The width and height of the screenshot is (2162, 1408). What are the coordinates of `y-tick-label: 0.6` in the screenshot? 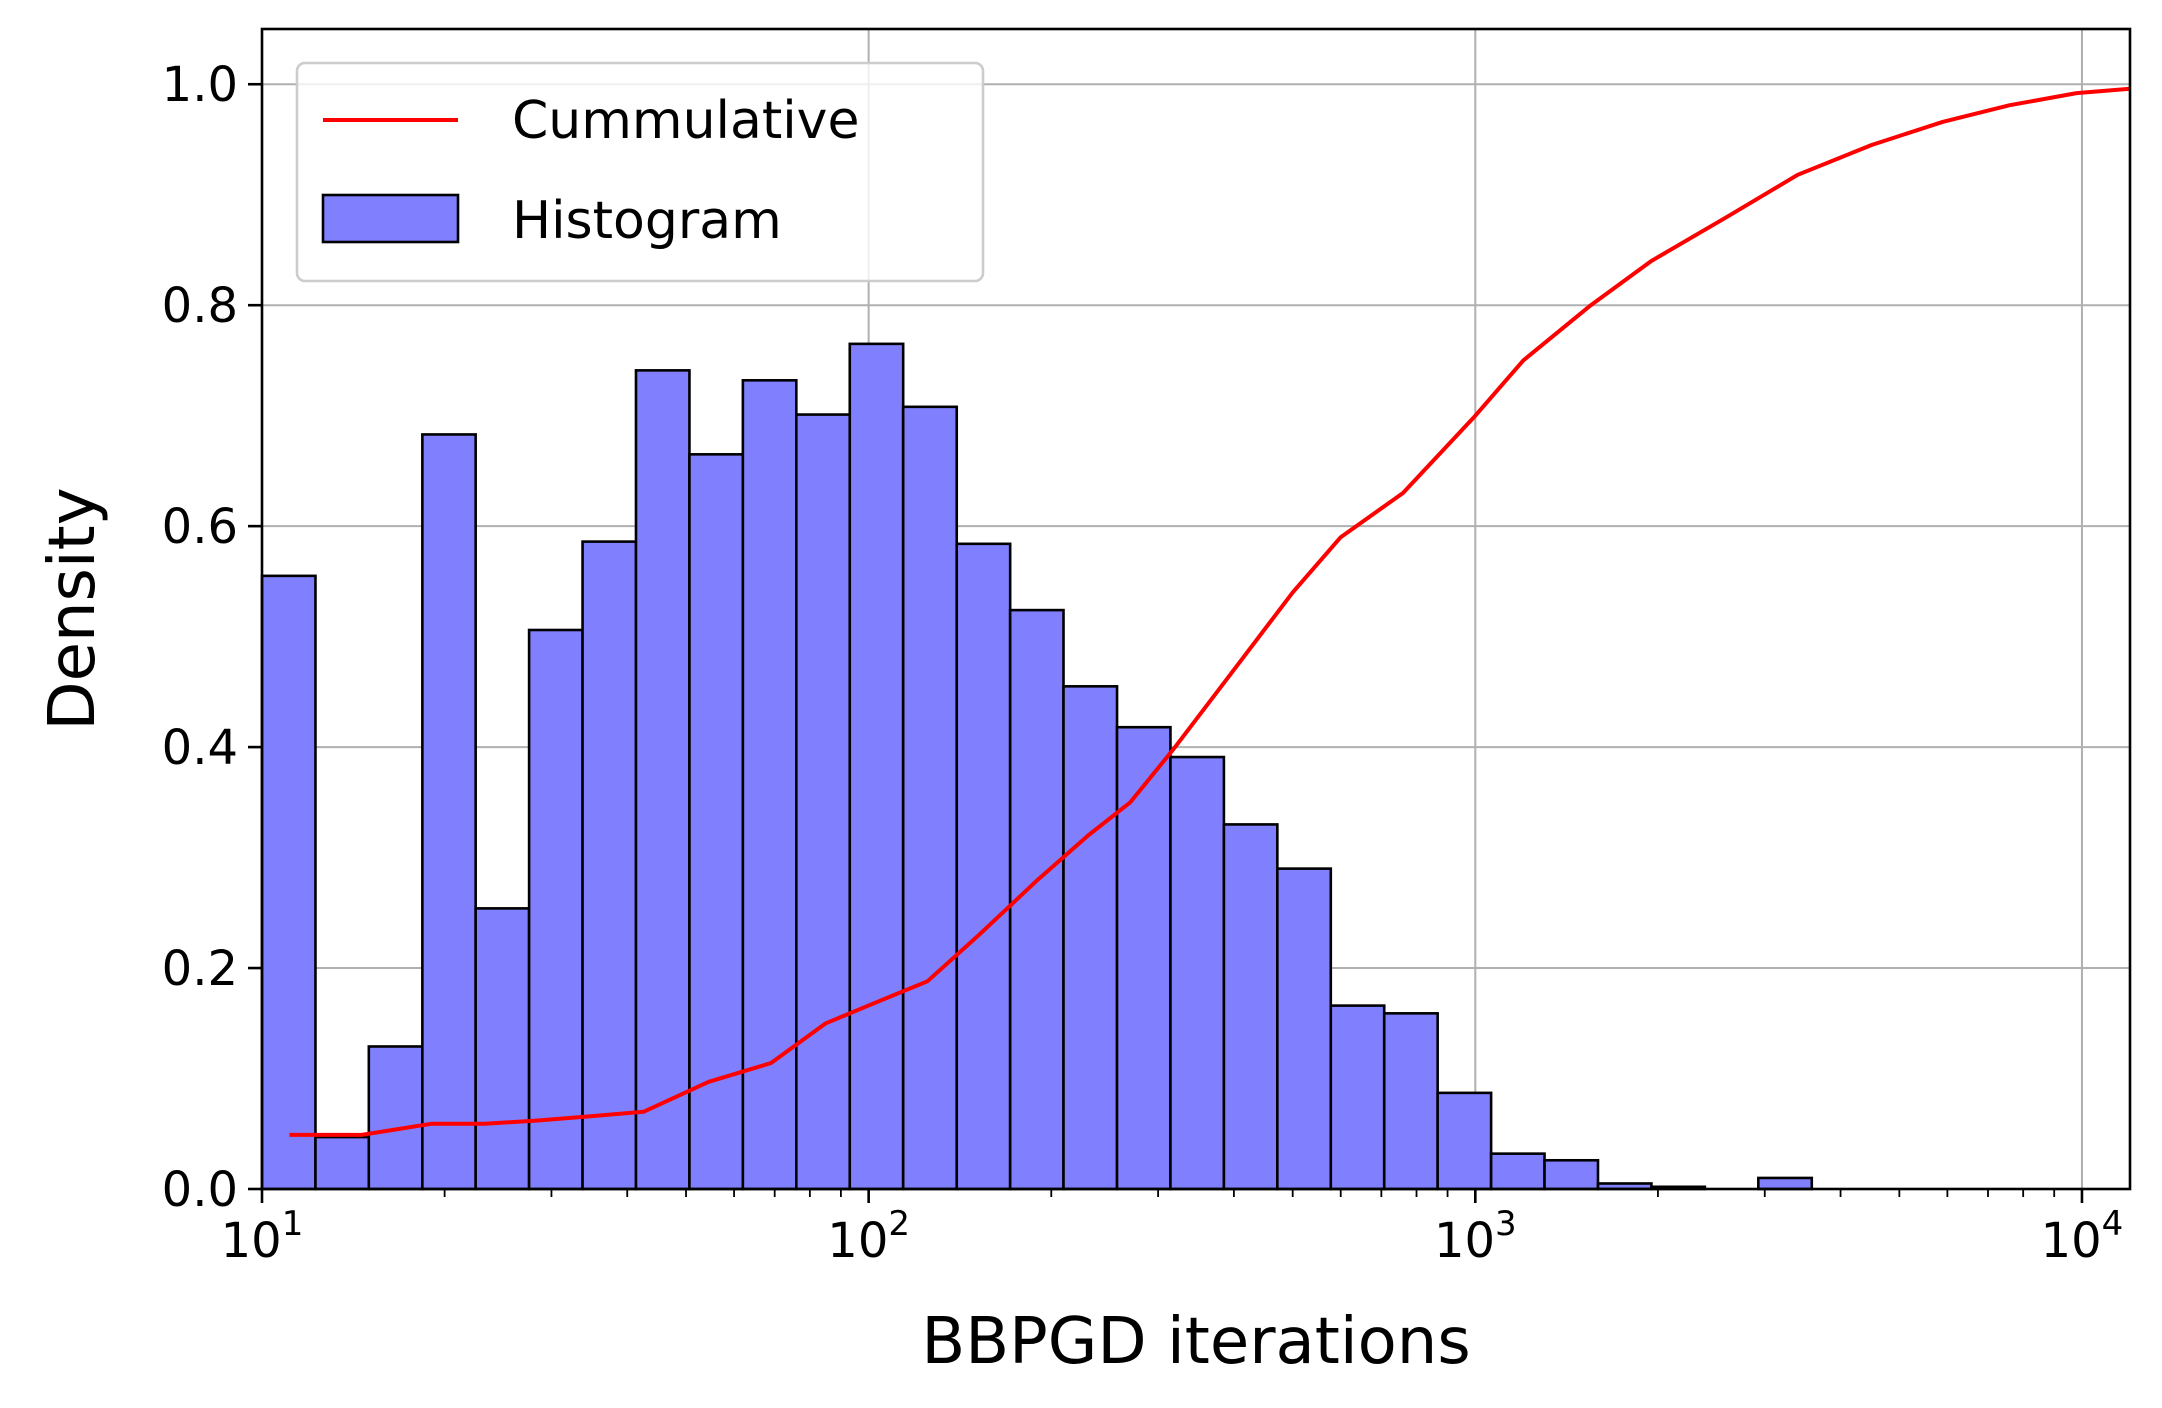 It's located at (200, 527).